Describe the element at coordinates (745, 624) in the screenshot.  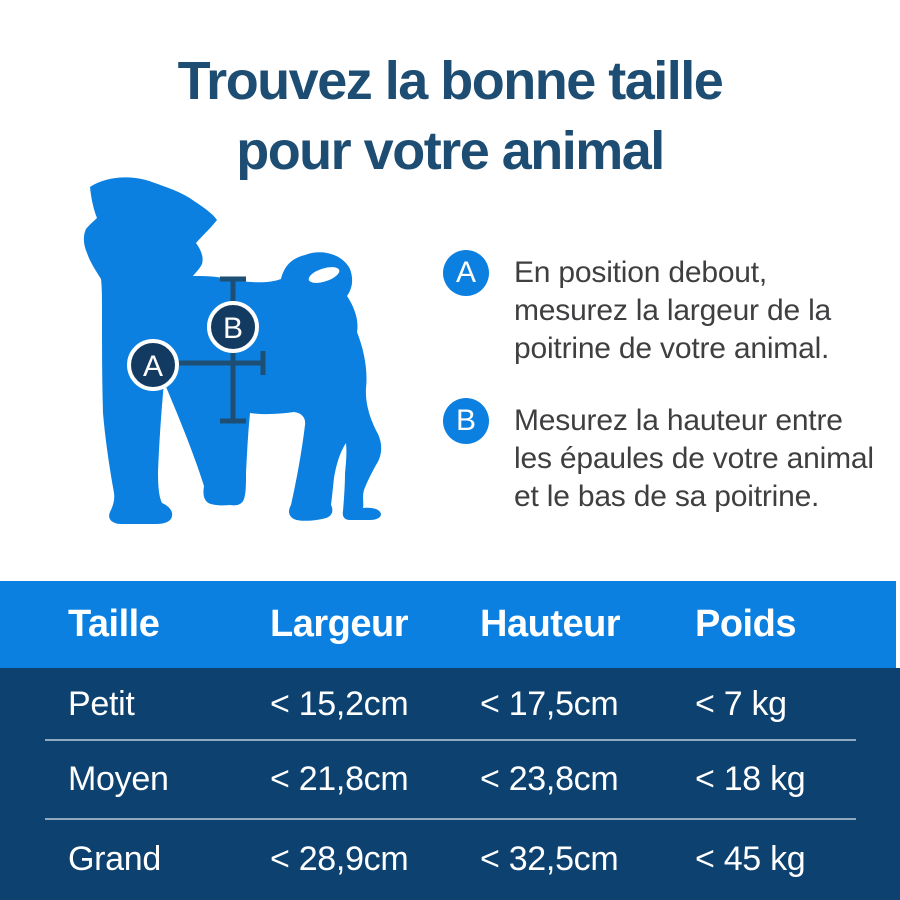
I see `header-poids: Poids` at that location.